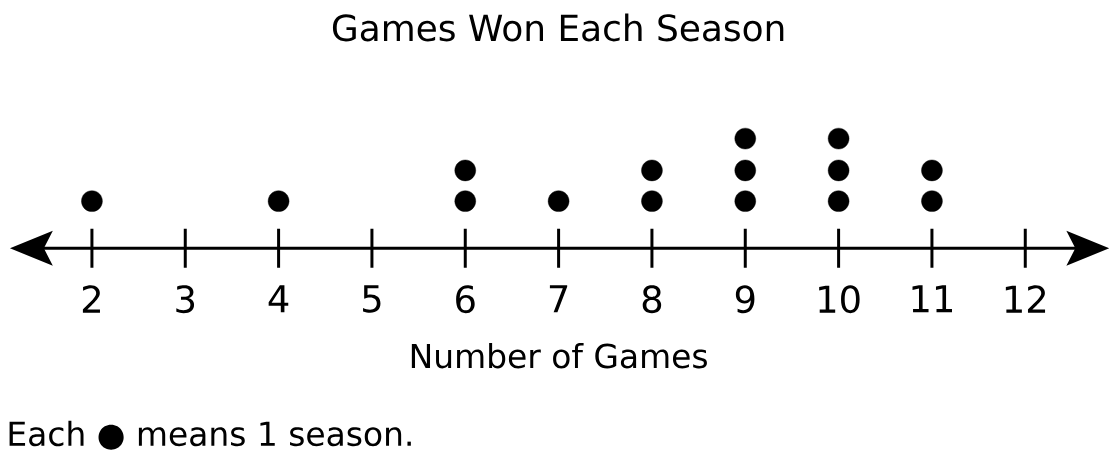 This screenshot has width=1118, height=471. I want to click on x-tick-label: 6, so click(465, 299).